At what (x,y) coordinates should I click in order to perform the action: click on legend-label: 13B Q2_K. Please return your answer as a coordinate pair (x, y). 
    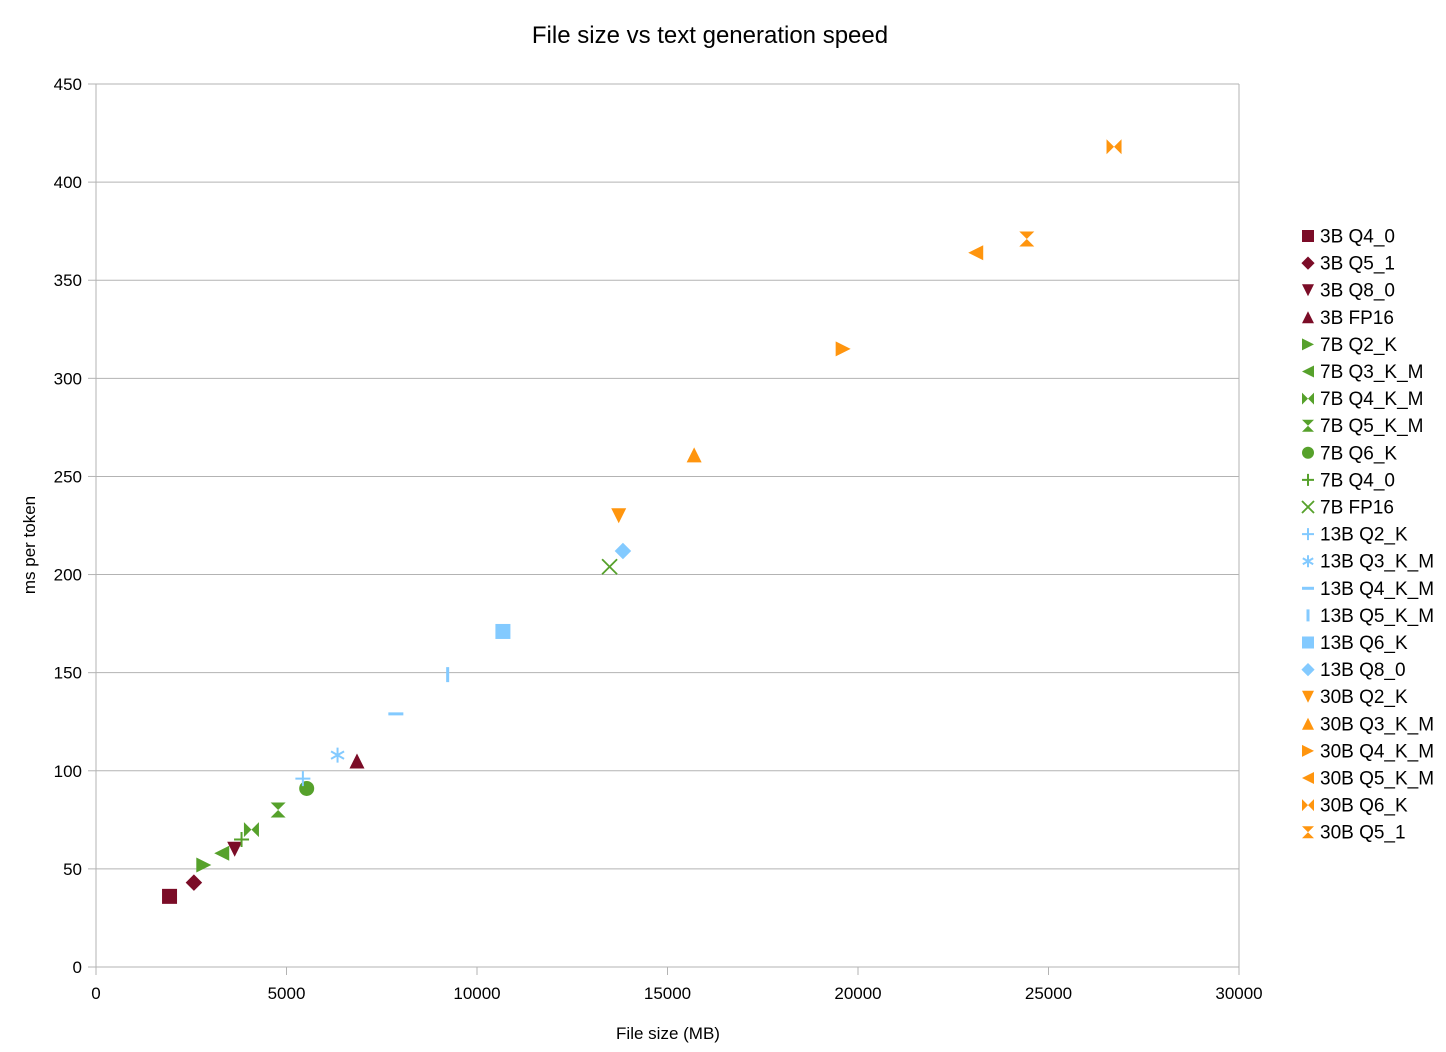
    Looking at the image, I should click on (1364, 535).